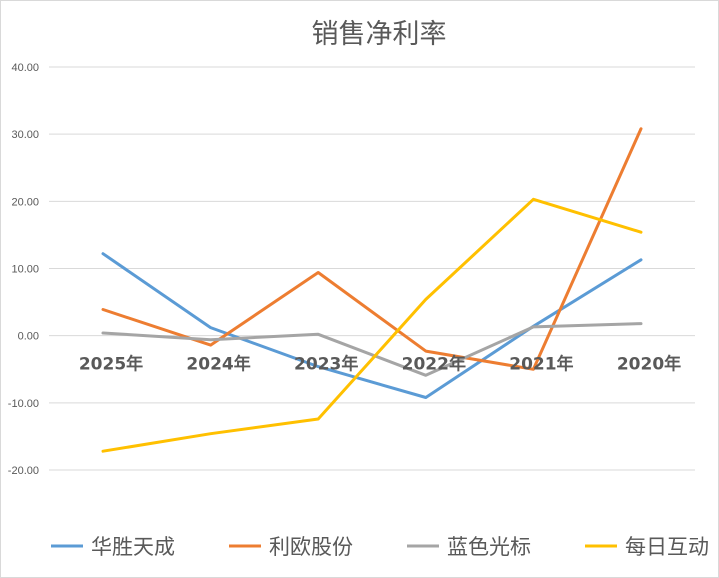  What do you see at coordinates (379, 34) in the screenshot?
I see `chart-title: 销售净利率` at bounding box center [379, 34].